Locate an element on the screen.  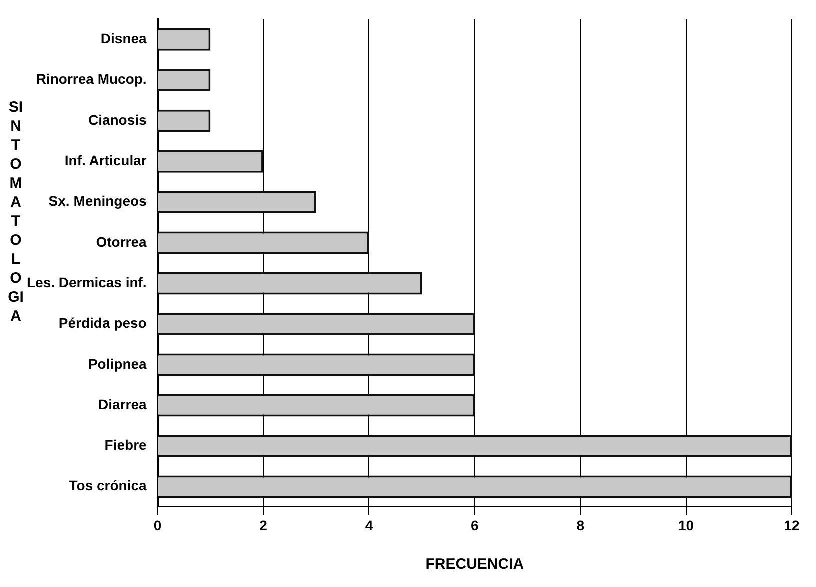
x-tick-label: 4 is located at coordinates (369, 525).